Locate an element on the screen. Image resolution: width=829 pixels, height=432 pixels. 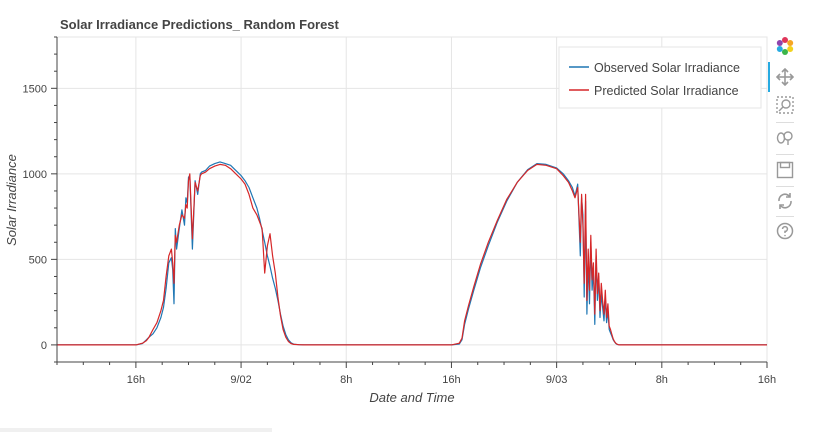
y-tick-label: 500 is located at coordinates (38, 260).